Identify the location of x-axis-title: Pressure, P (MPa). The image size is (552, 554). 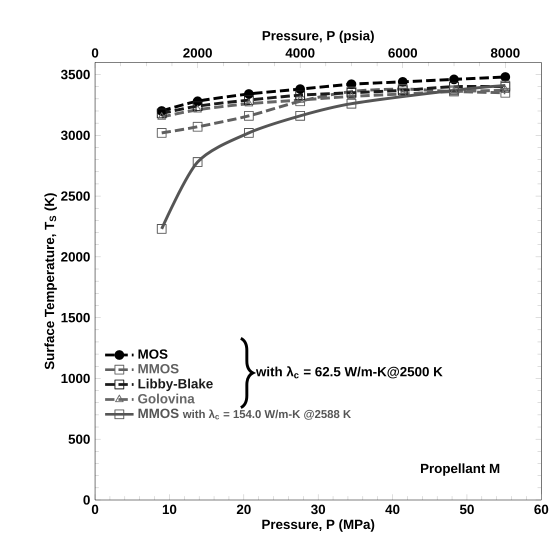
(318, 525).